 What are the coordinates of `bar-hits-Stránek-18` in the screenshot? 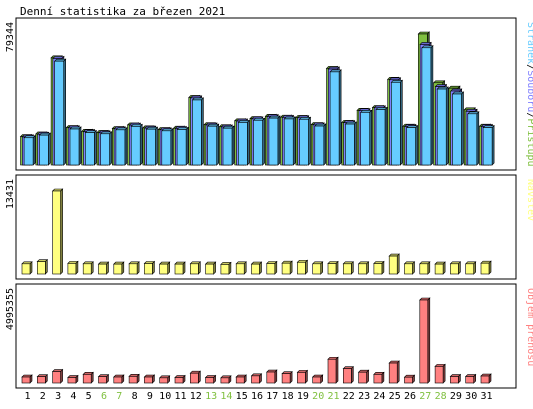 It's located at (289, 141).